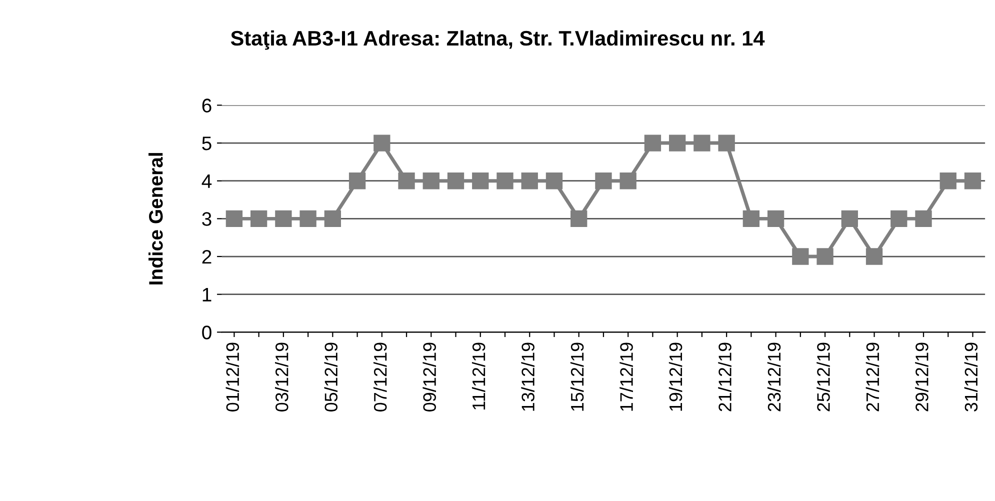  What do you see at coordinates (380, 377) in the screenshot?
I see `x-tick-label: 07/12/19` at bounding box center [380, 377].